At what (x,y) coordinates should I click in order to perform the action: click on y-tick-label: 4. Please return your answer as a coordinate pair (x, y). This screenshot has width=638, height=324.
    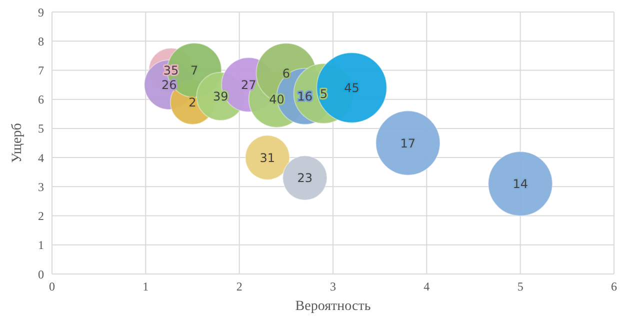
    Looking at the image, I should click on (41, 157).